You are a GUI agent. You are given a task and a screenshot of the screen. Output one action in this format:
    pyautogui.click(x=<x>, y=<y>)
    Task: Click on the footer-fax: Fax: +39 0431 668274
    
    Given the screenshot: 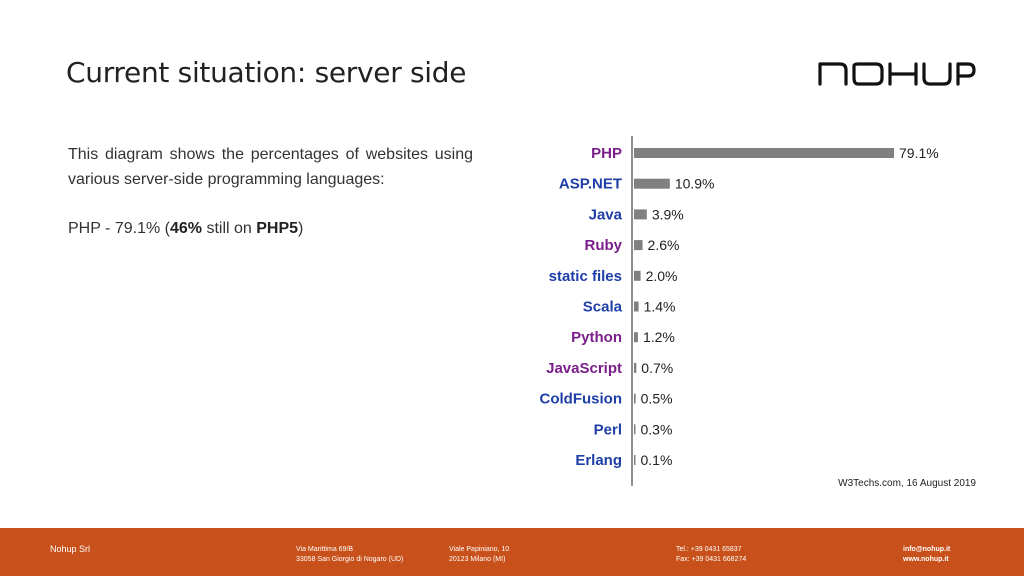 What is the action you would take?
    pyautogui.click(x=711, y=559)
    